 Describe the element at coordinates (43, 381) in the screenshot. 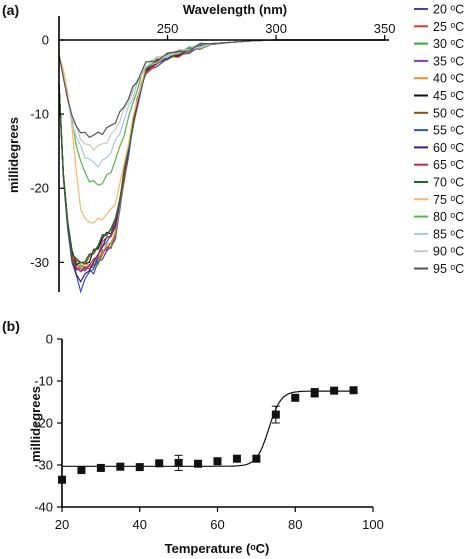

I see `panel-b-y-tick-label: -10` at that location.